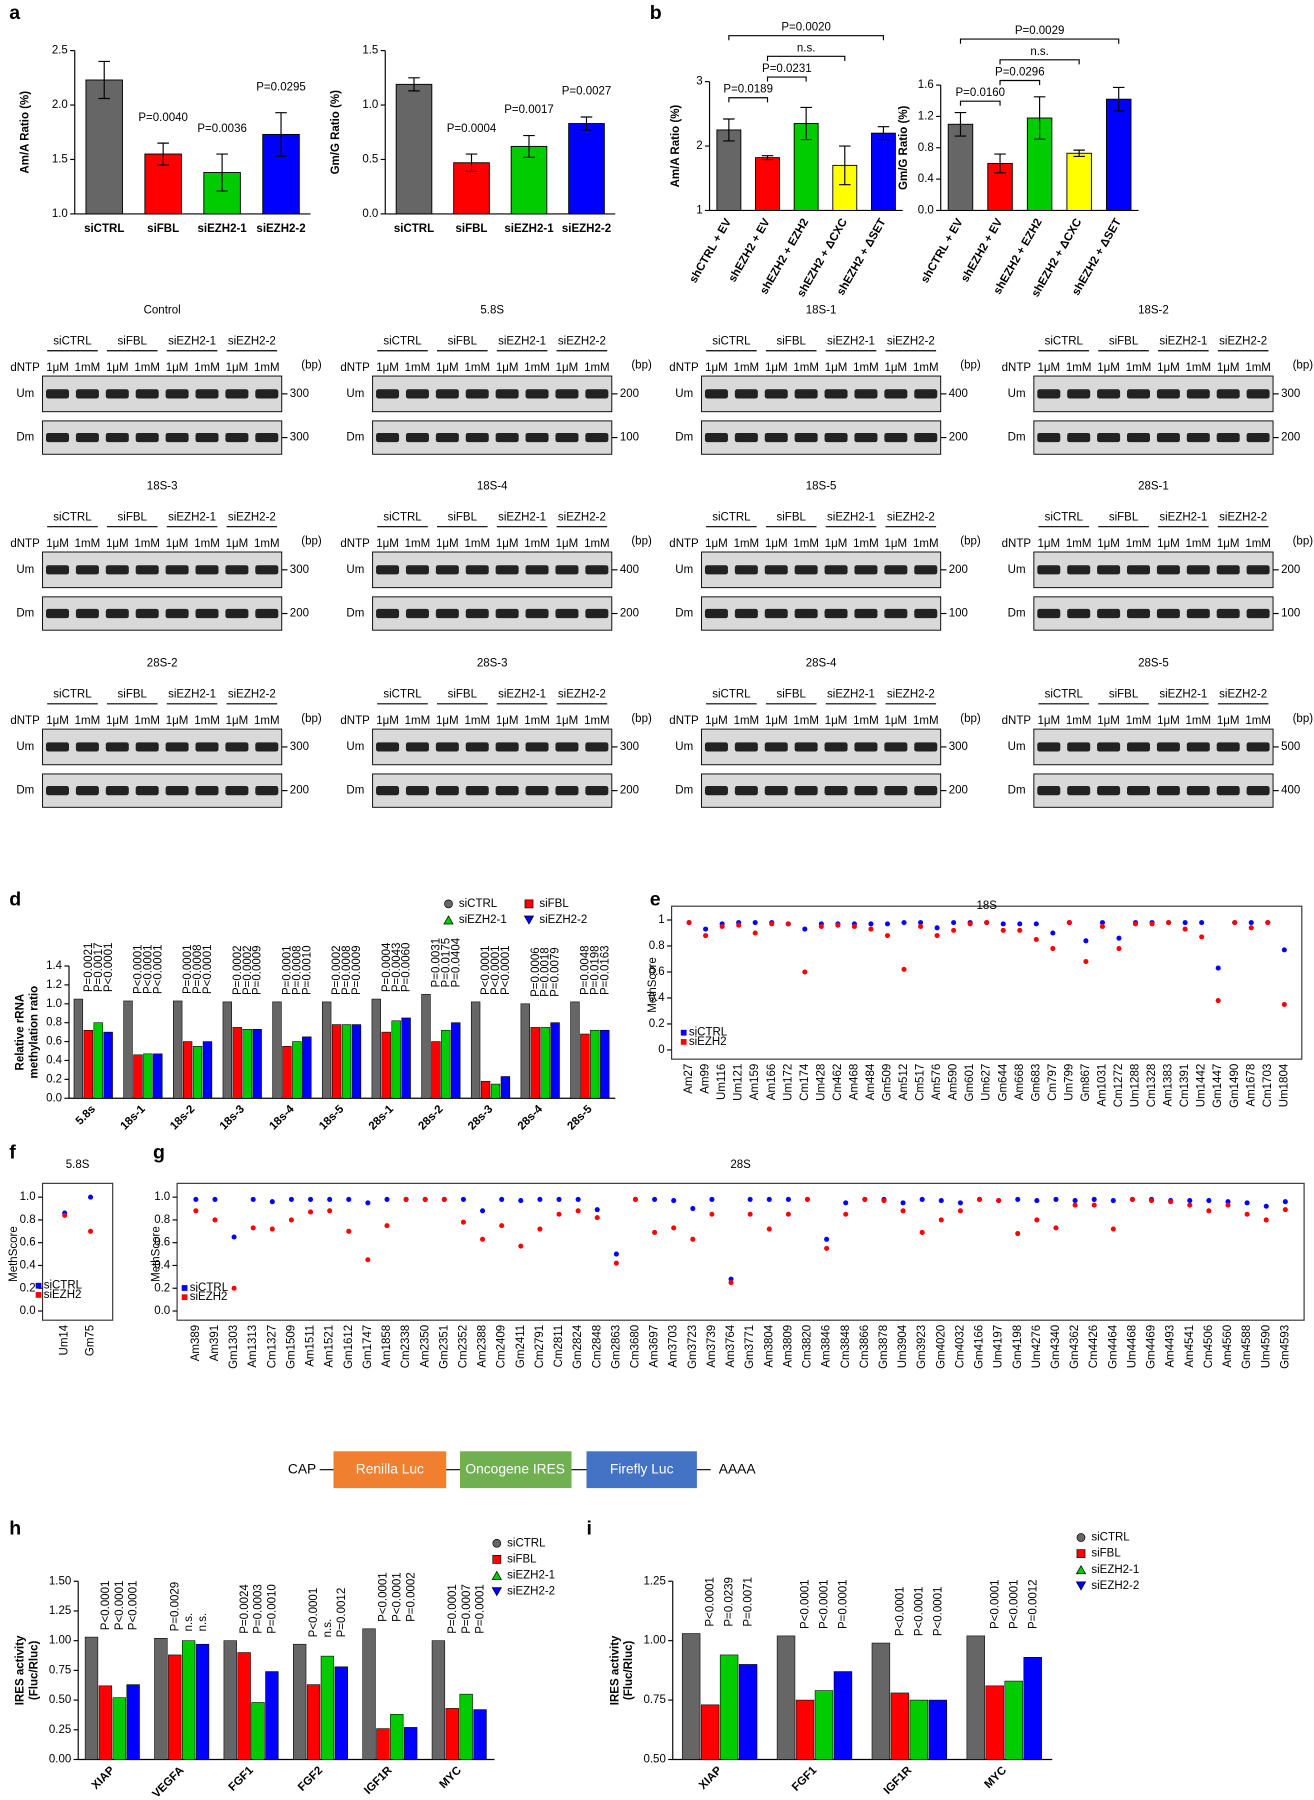  Describe the element at coordinates (903, 1346) in the screenshot. I see `x-tick-label: Um3904` at that location.